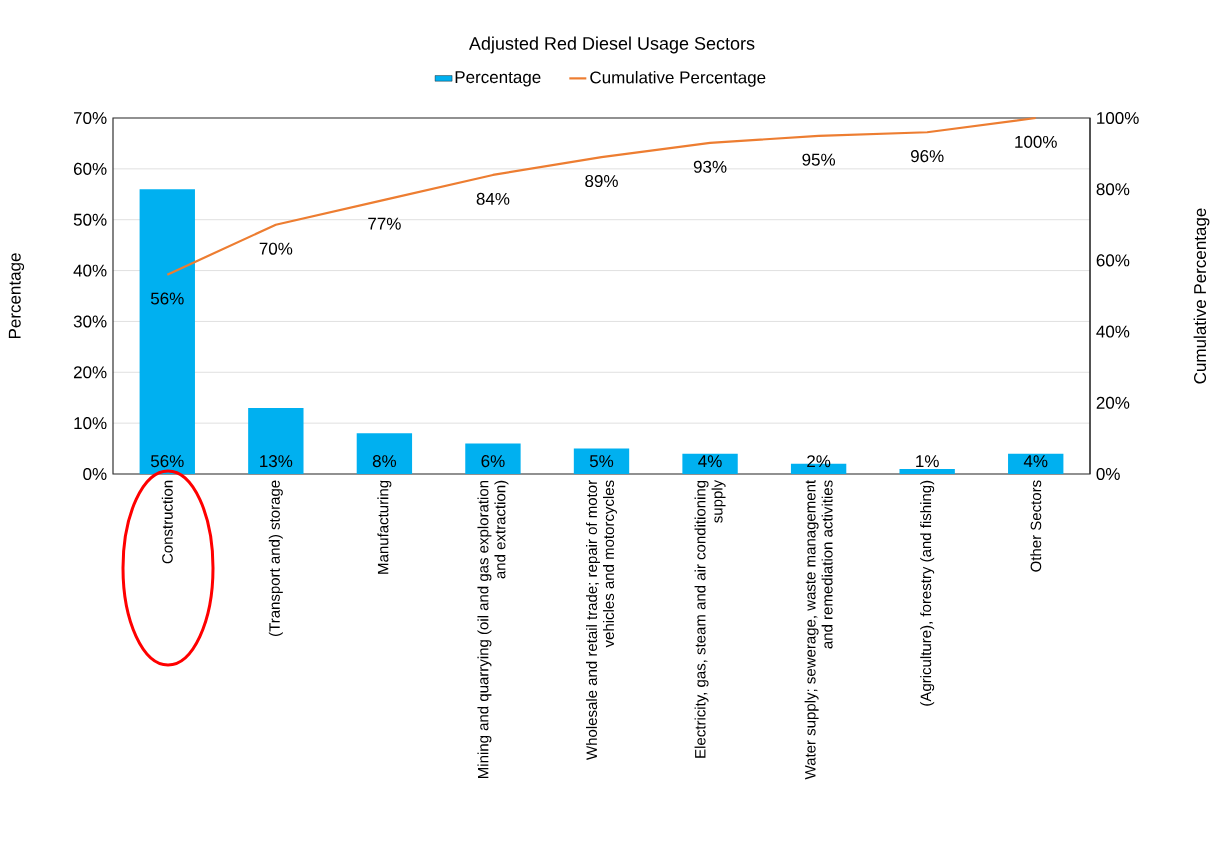 The width and height of the screenshot is (1225, 848). I want to click on y-tick-label: 0%, so click(95, 474).